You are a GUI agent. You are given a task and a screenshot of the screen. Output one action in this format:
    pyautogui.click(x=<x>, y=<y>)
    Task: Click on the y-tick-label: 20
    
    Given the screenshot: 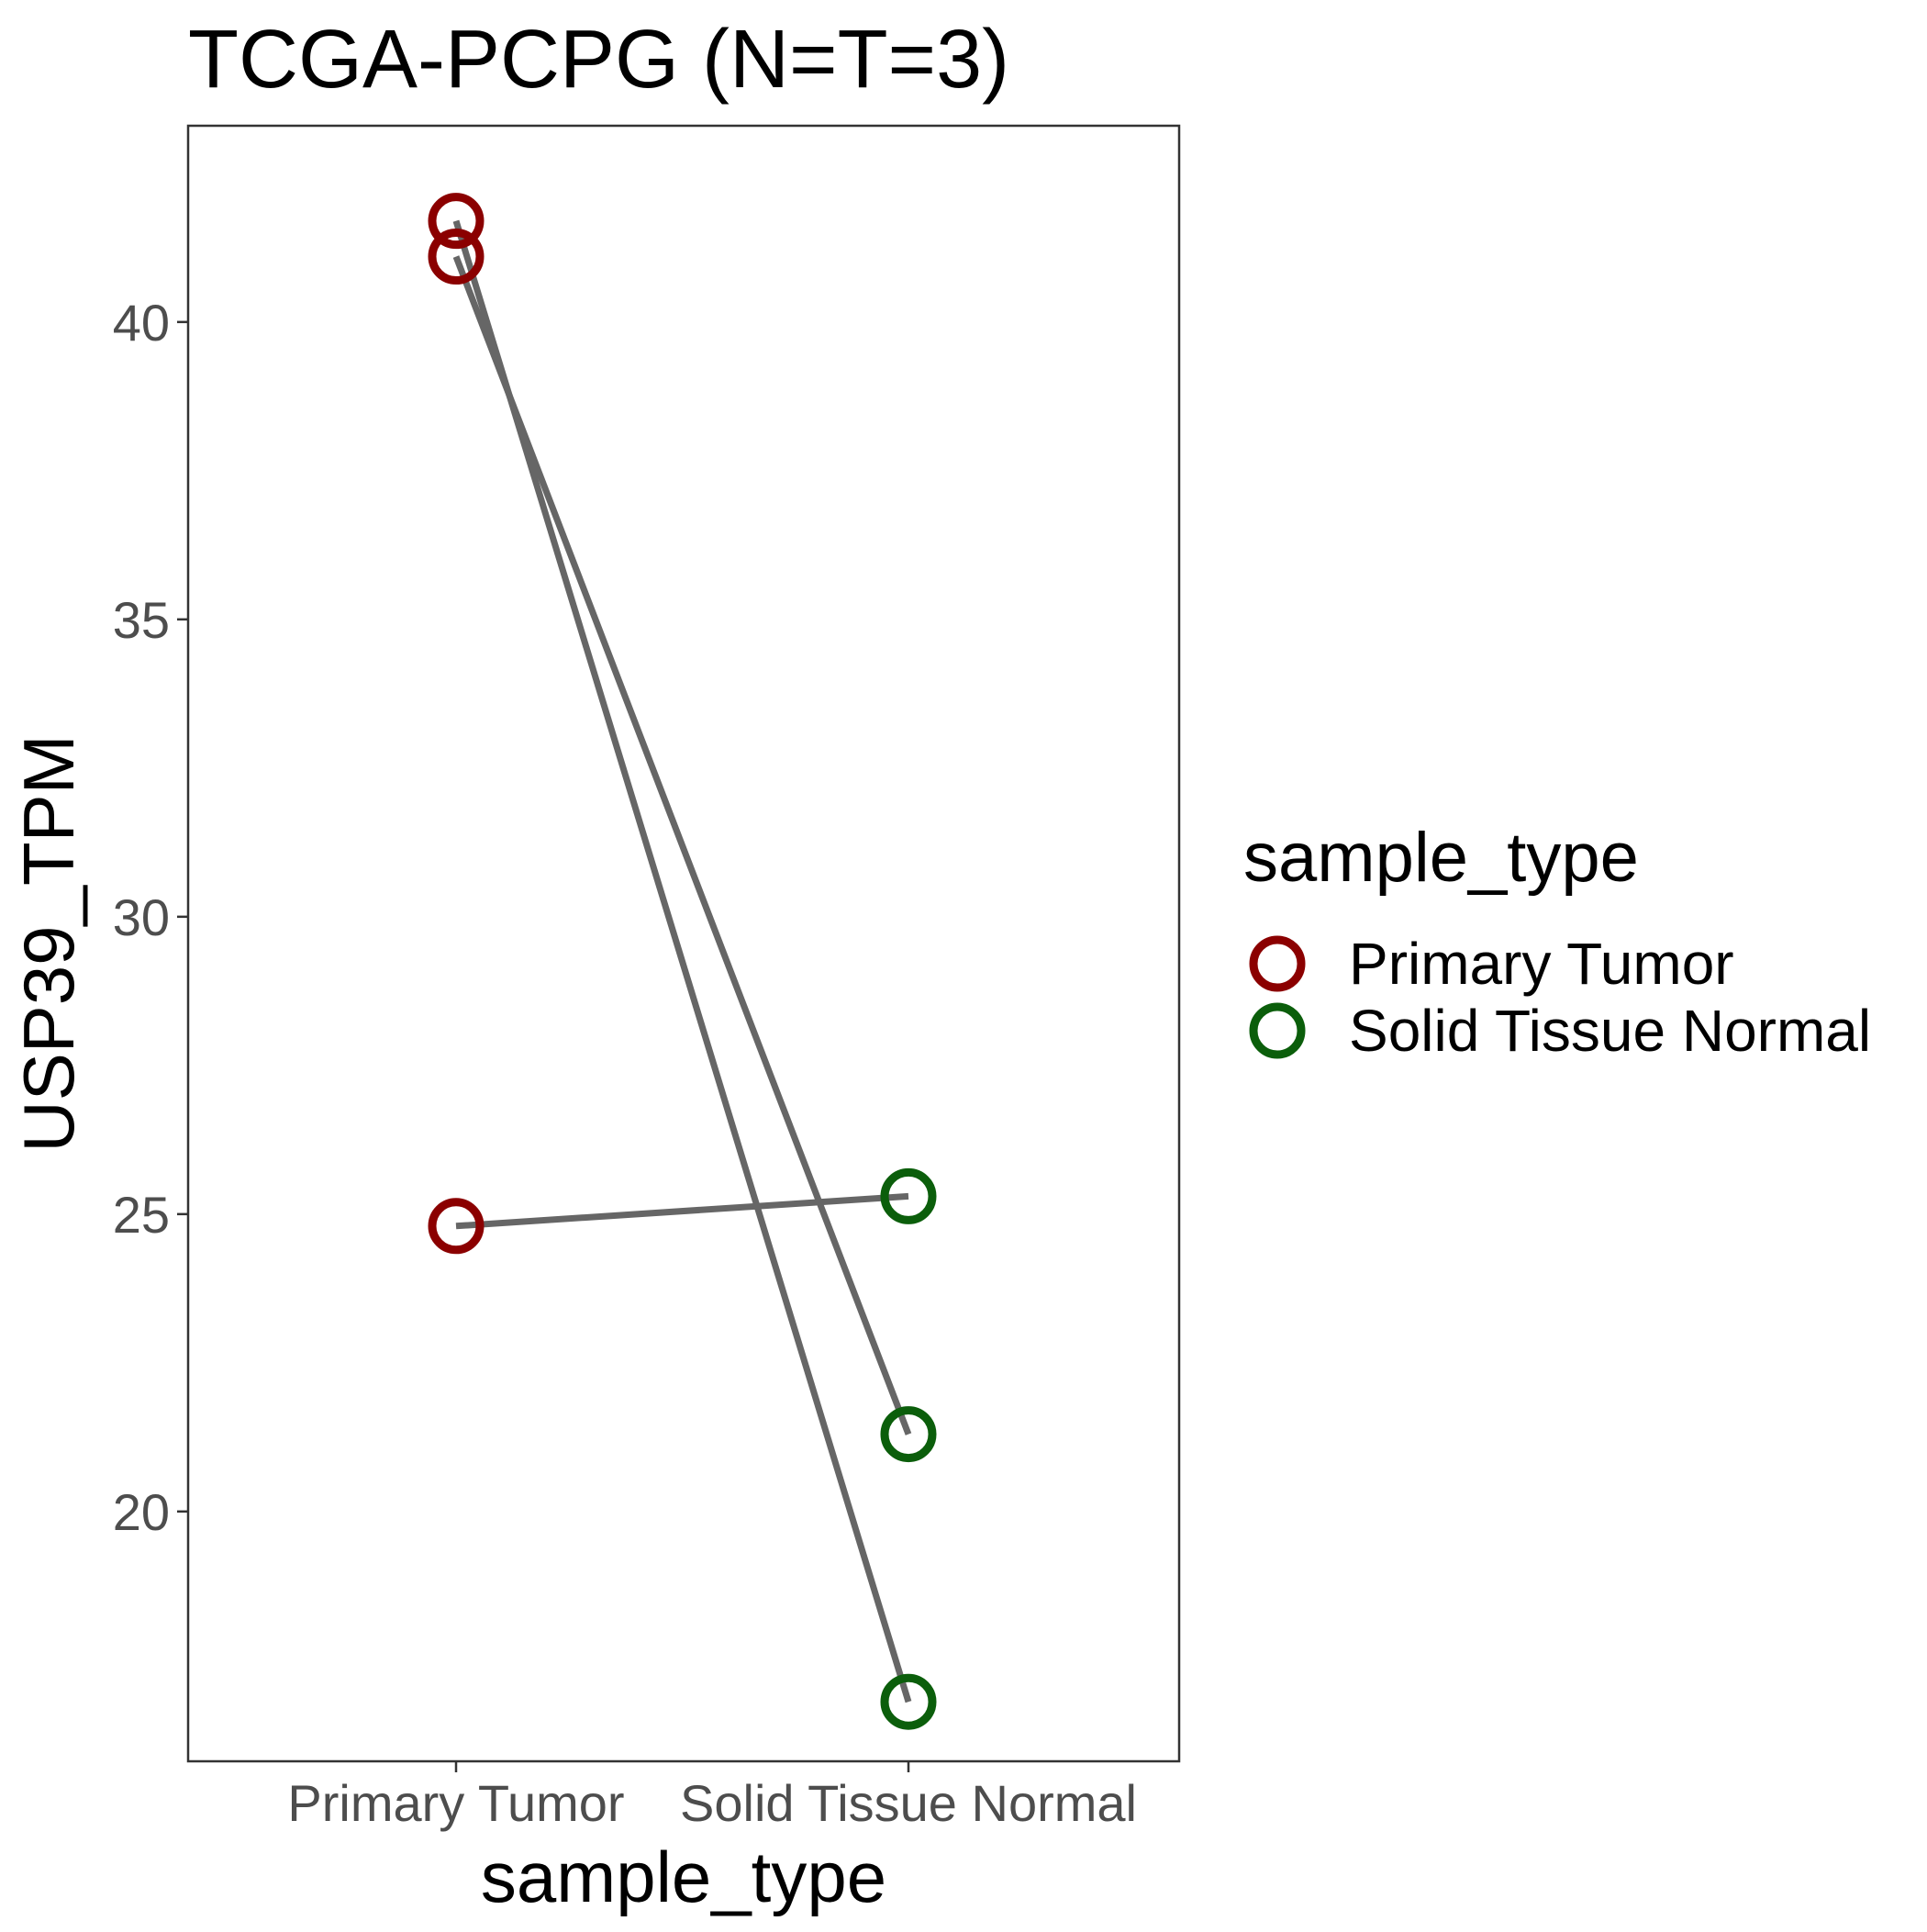 What is the action you would take?
    pyautogui.click(x=141, y=1512)
    